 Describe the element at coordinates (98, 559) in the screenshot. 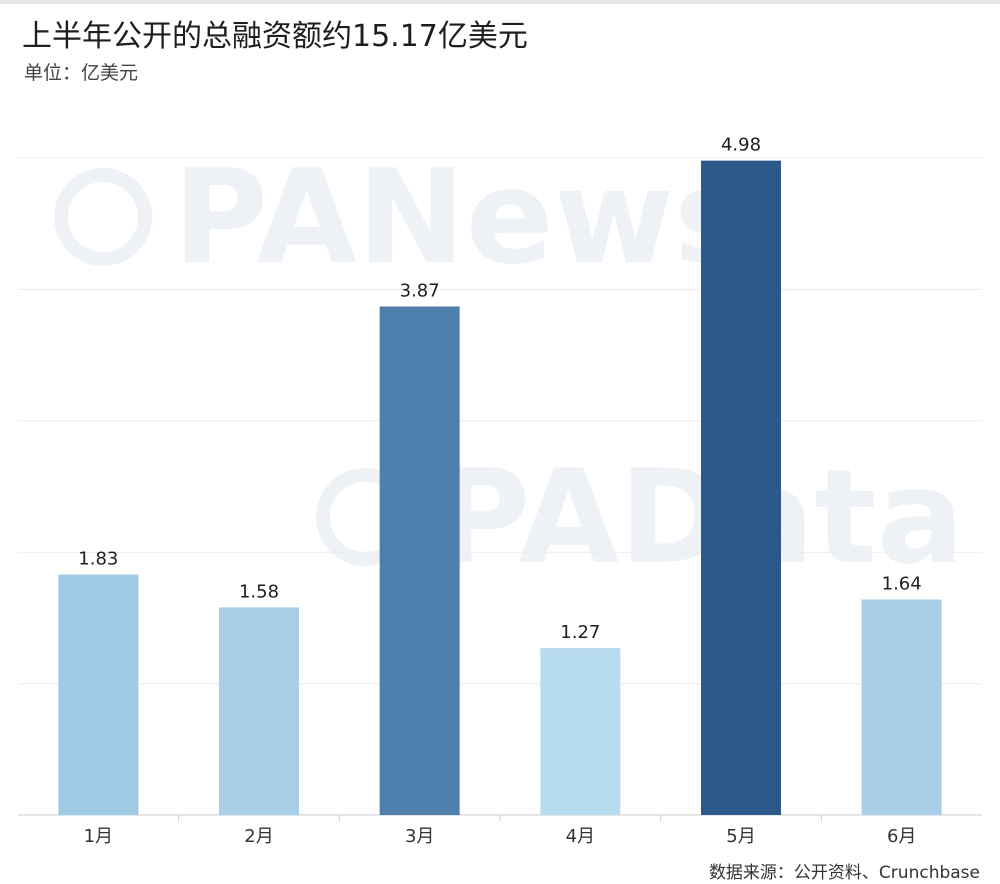

I see `bar-value-label: 1.83` at that location.